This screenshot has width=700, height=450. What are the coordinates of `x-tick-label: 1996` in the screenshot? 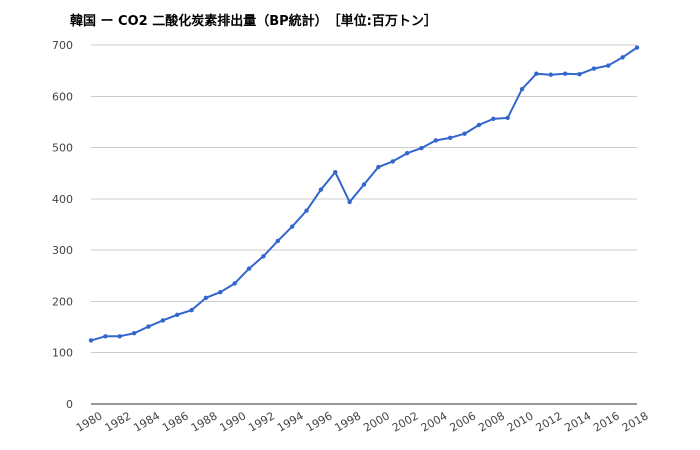 It's located at (319, 421).